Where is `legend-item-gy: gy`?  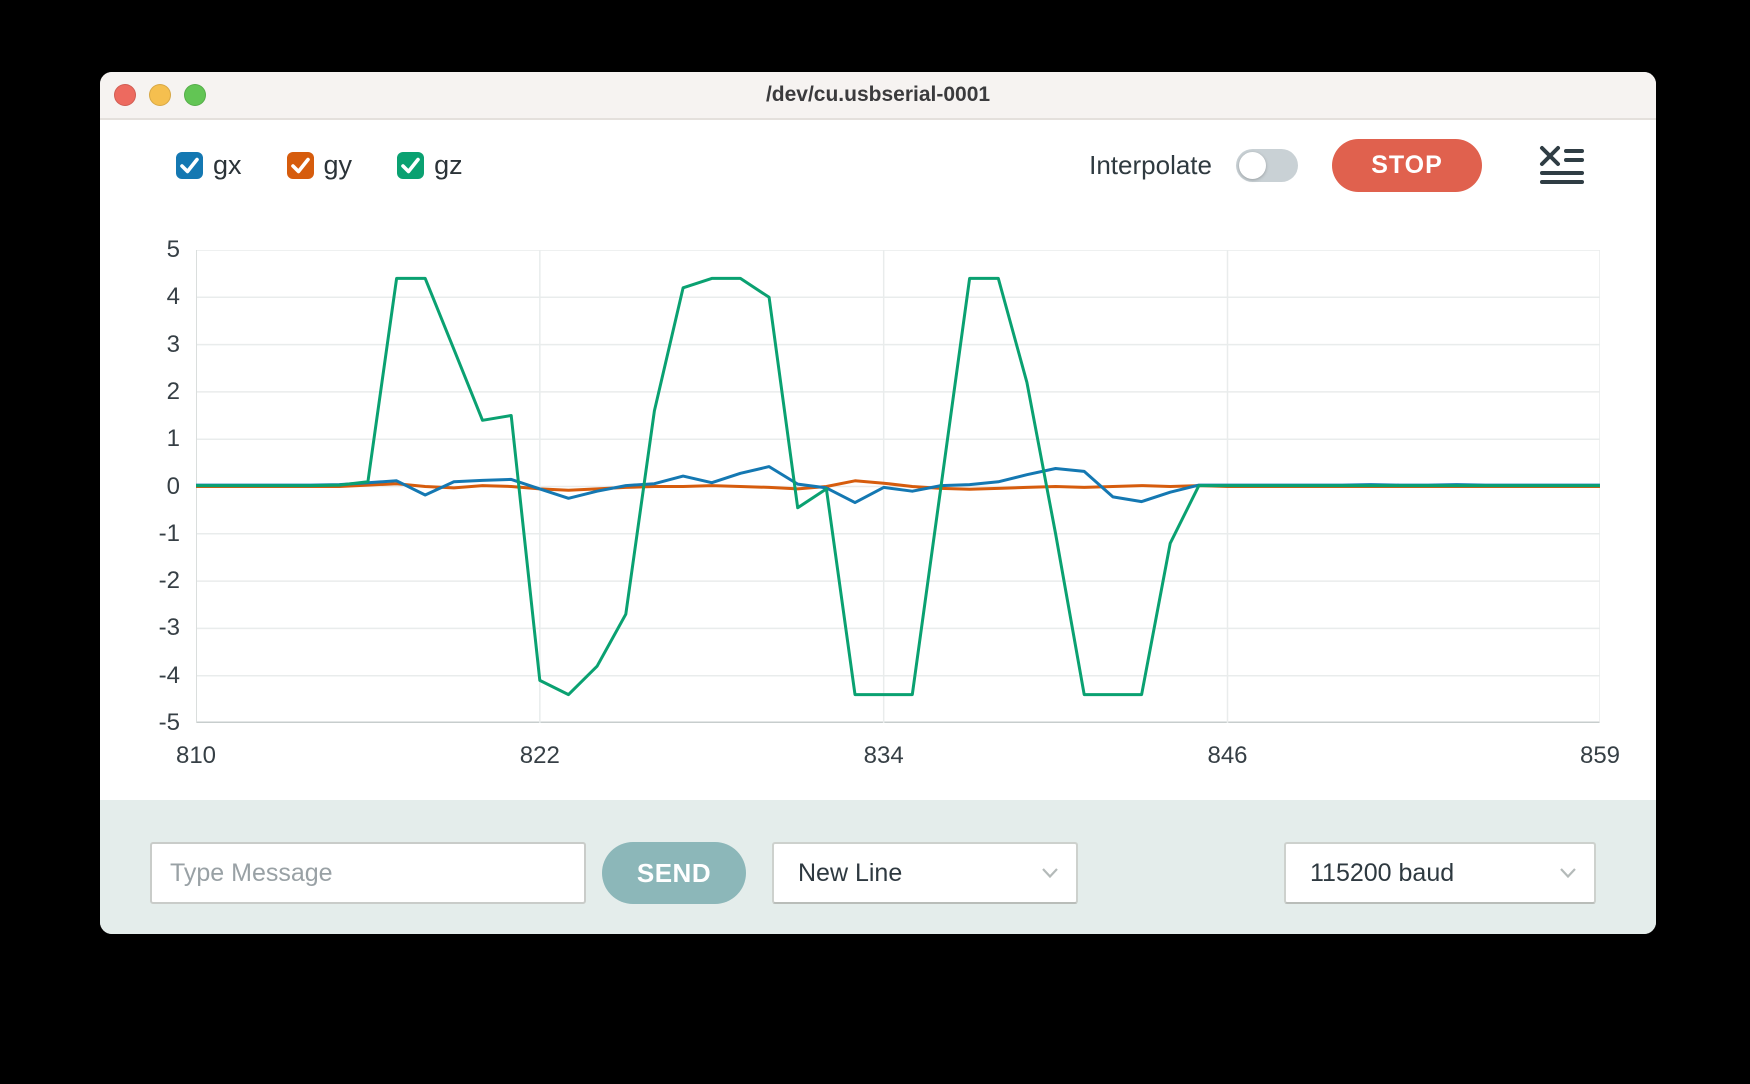
legend-item-gy: gy is located at coordinates (319, 165).